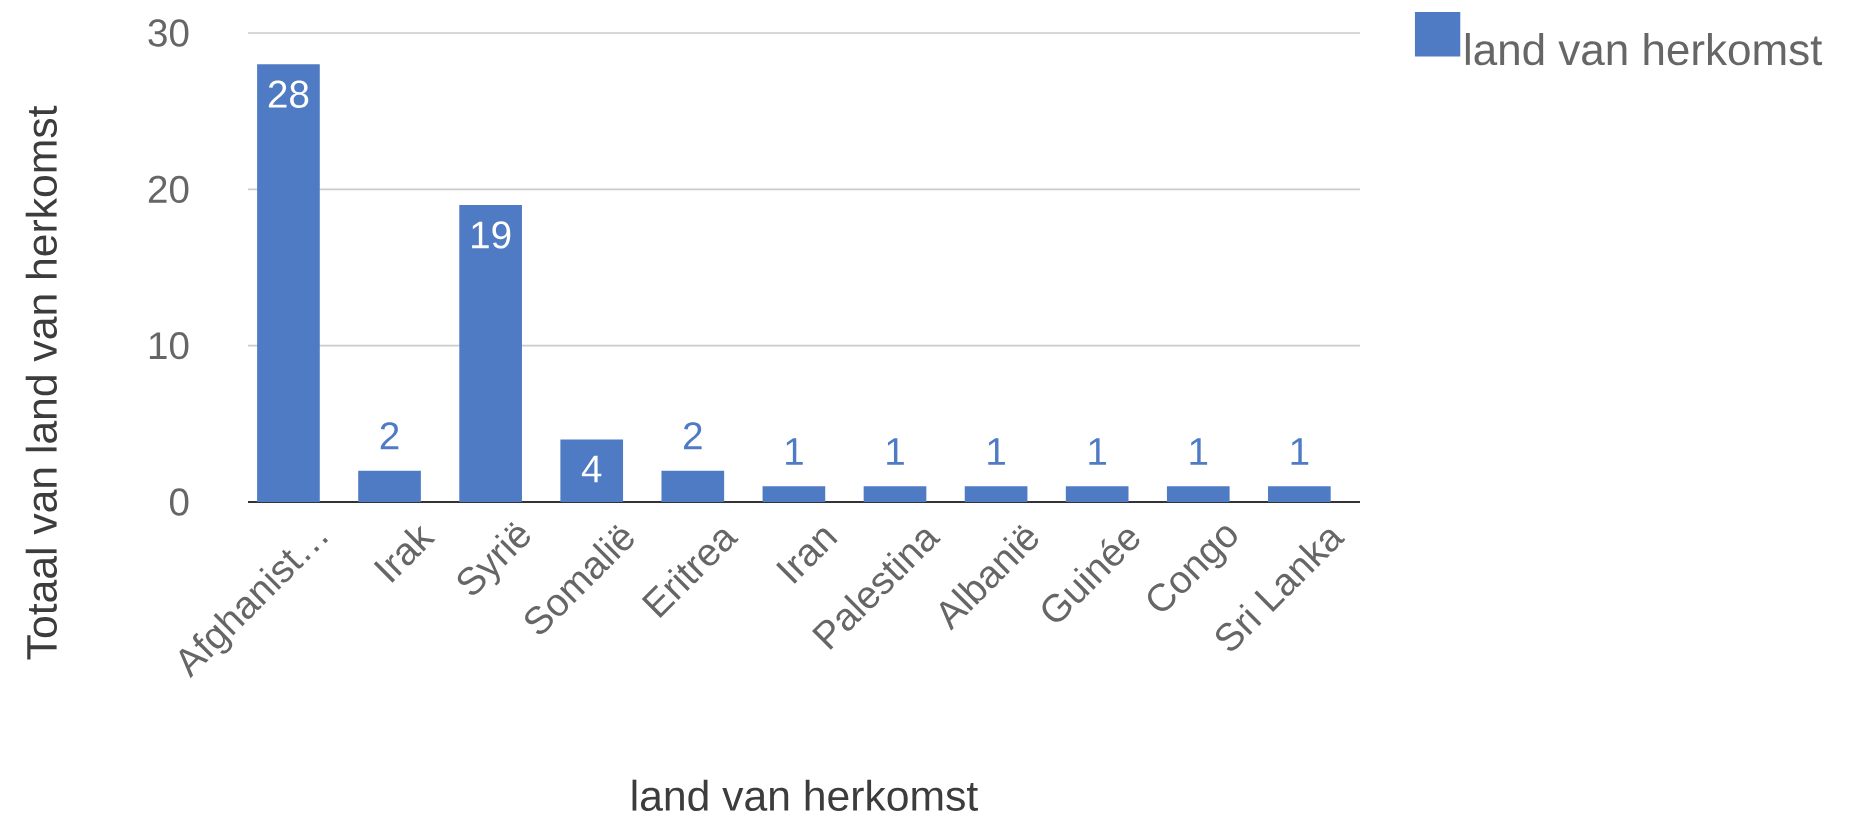  I want to click on data-label: 4, so click(591, 469).